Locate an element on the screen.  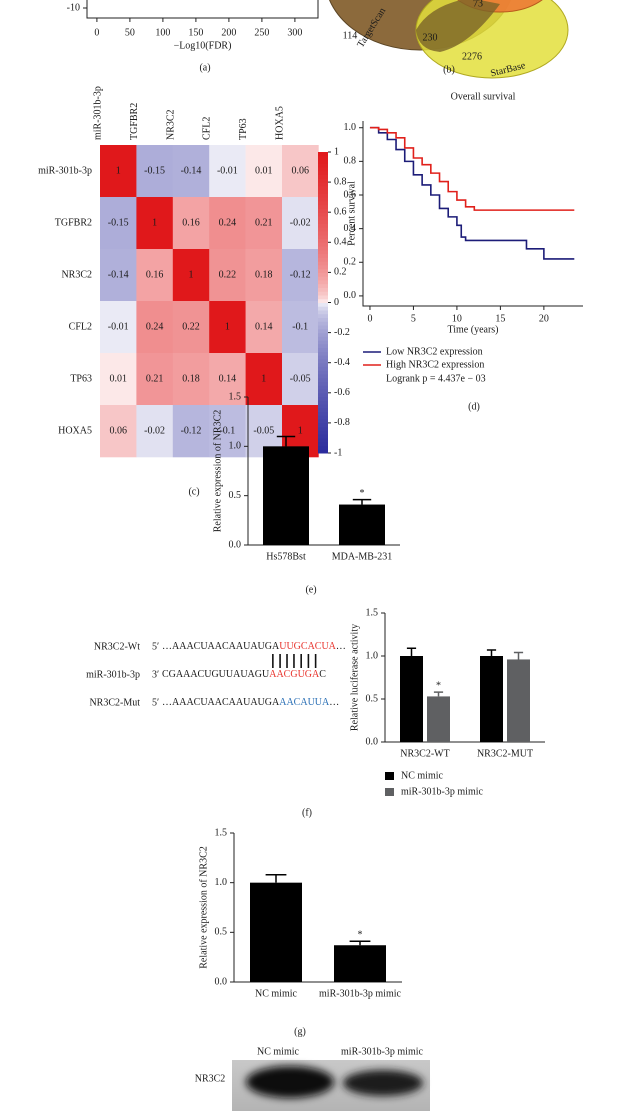
cell-value: 0.18 is located at coordinates (264, 274).